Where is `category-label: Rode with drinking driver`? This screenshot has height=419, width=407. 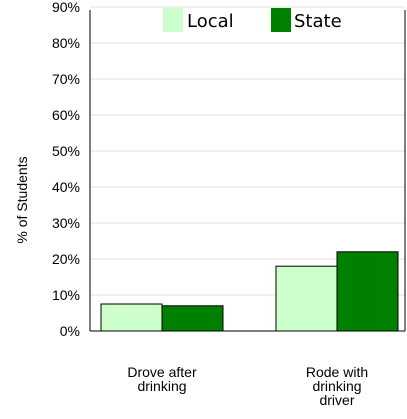
category-label: Rode with drinking driver is located at coordinates (337, 386).